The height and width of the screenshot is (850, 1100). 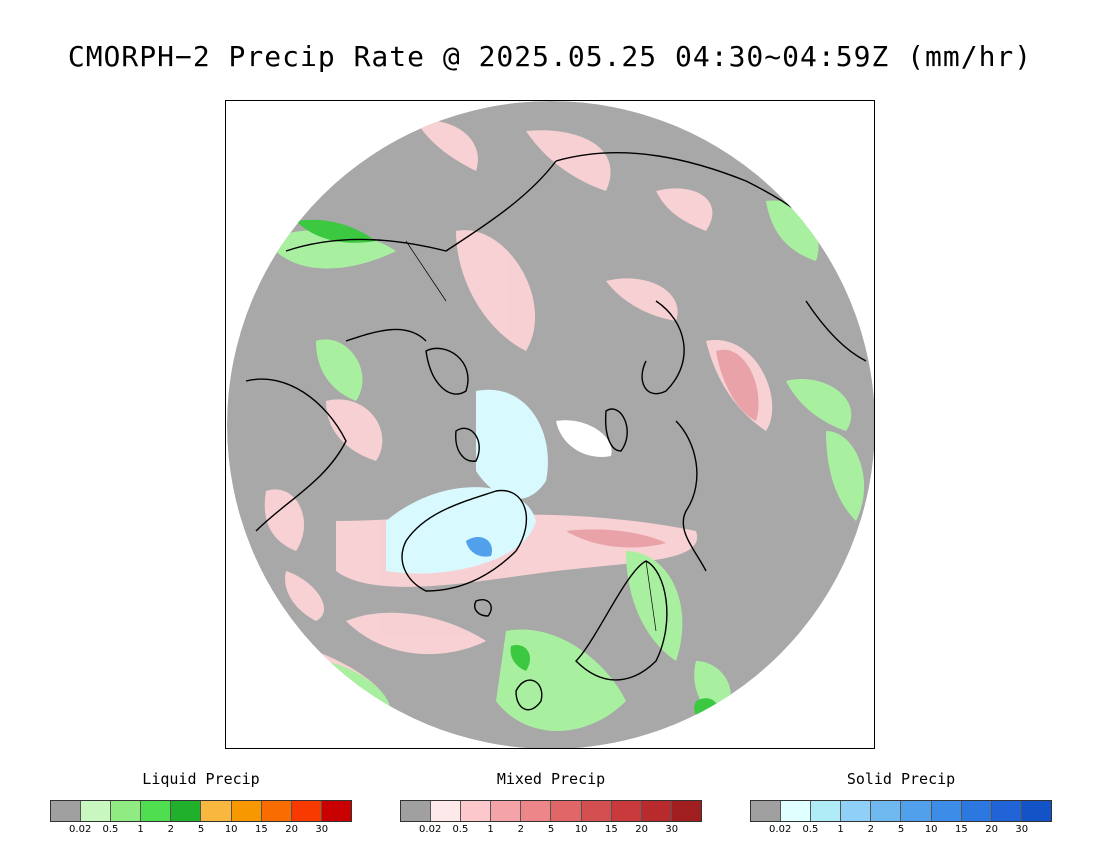 What do you see at coordinates (201, 779) in the screenshot?
I see `legend-title: Liquid Precip` at bounding box center [201, 779].